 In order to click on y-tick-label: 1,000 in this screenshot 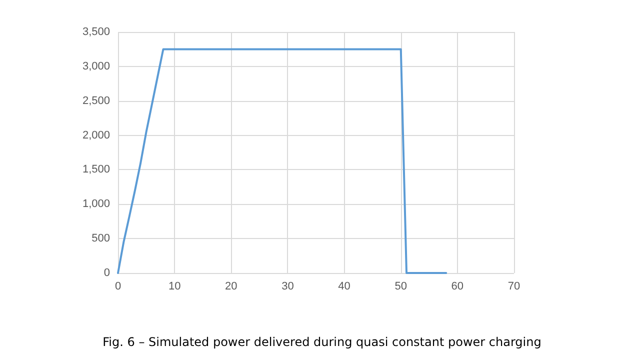, I will do `click(96, 204)`.